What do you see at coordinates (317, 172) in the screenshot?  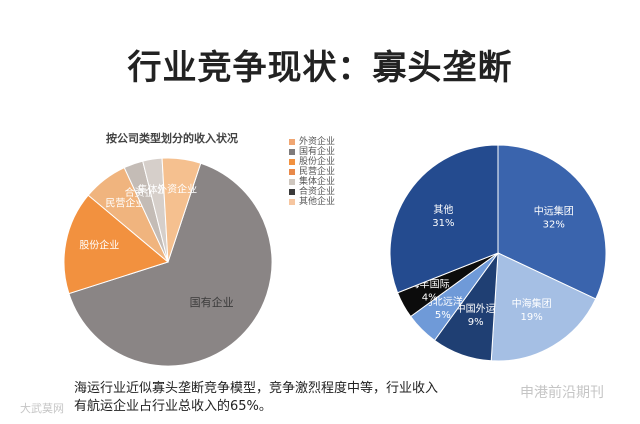 I see `legend-label: 民营企业` at bounding box center [317, 172].